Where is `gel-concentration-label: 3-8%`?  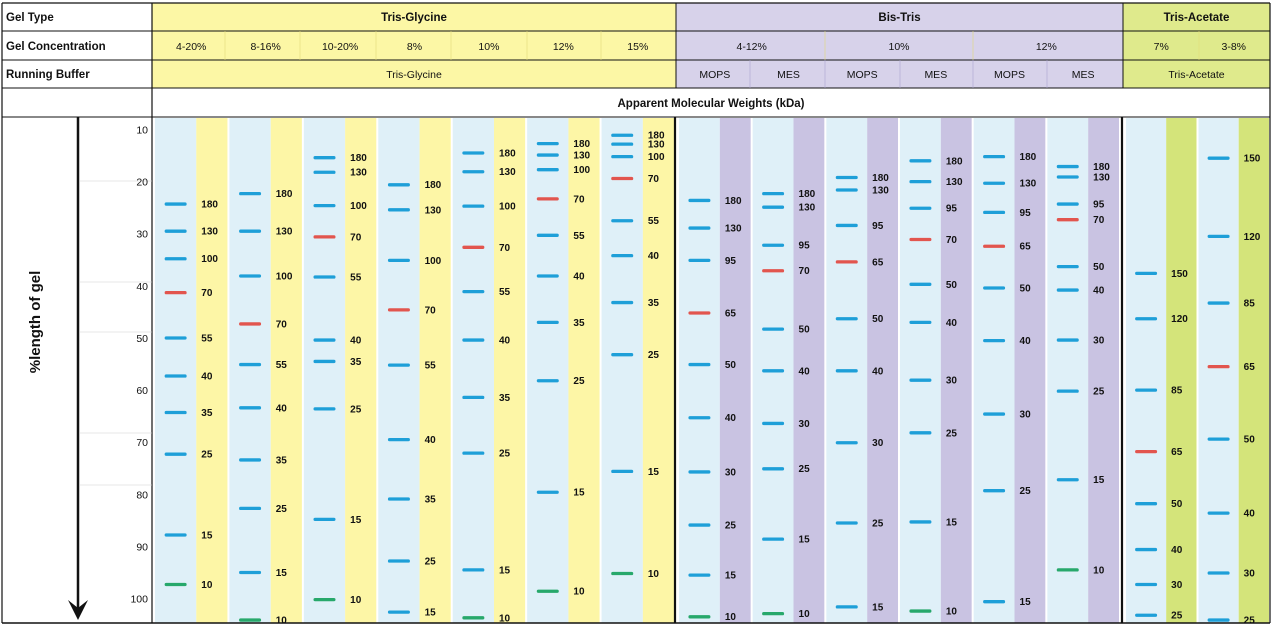
gel-concentration-label: 3-8% is located at coordinates (1233, 47).